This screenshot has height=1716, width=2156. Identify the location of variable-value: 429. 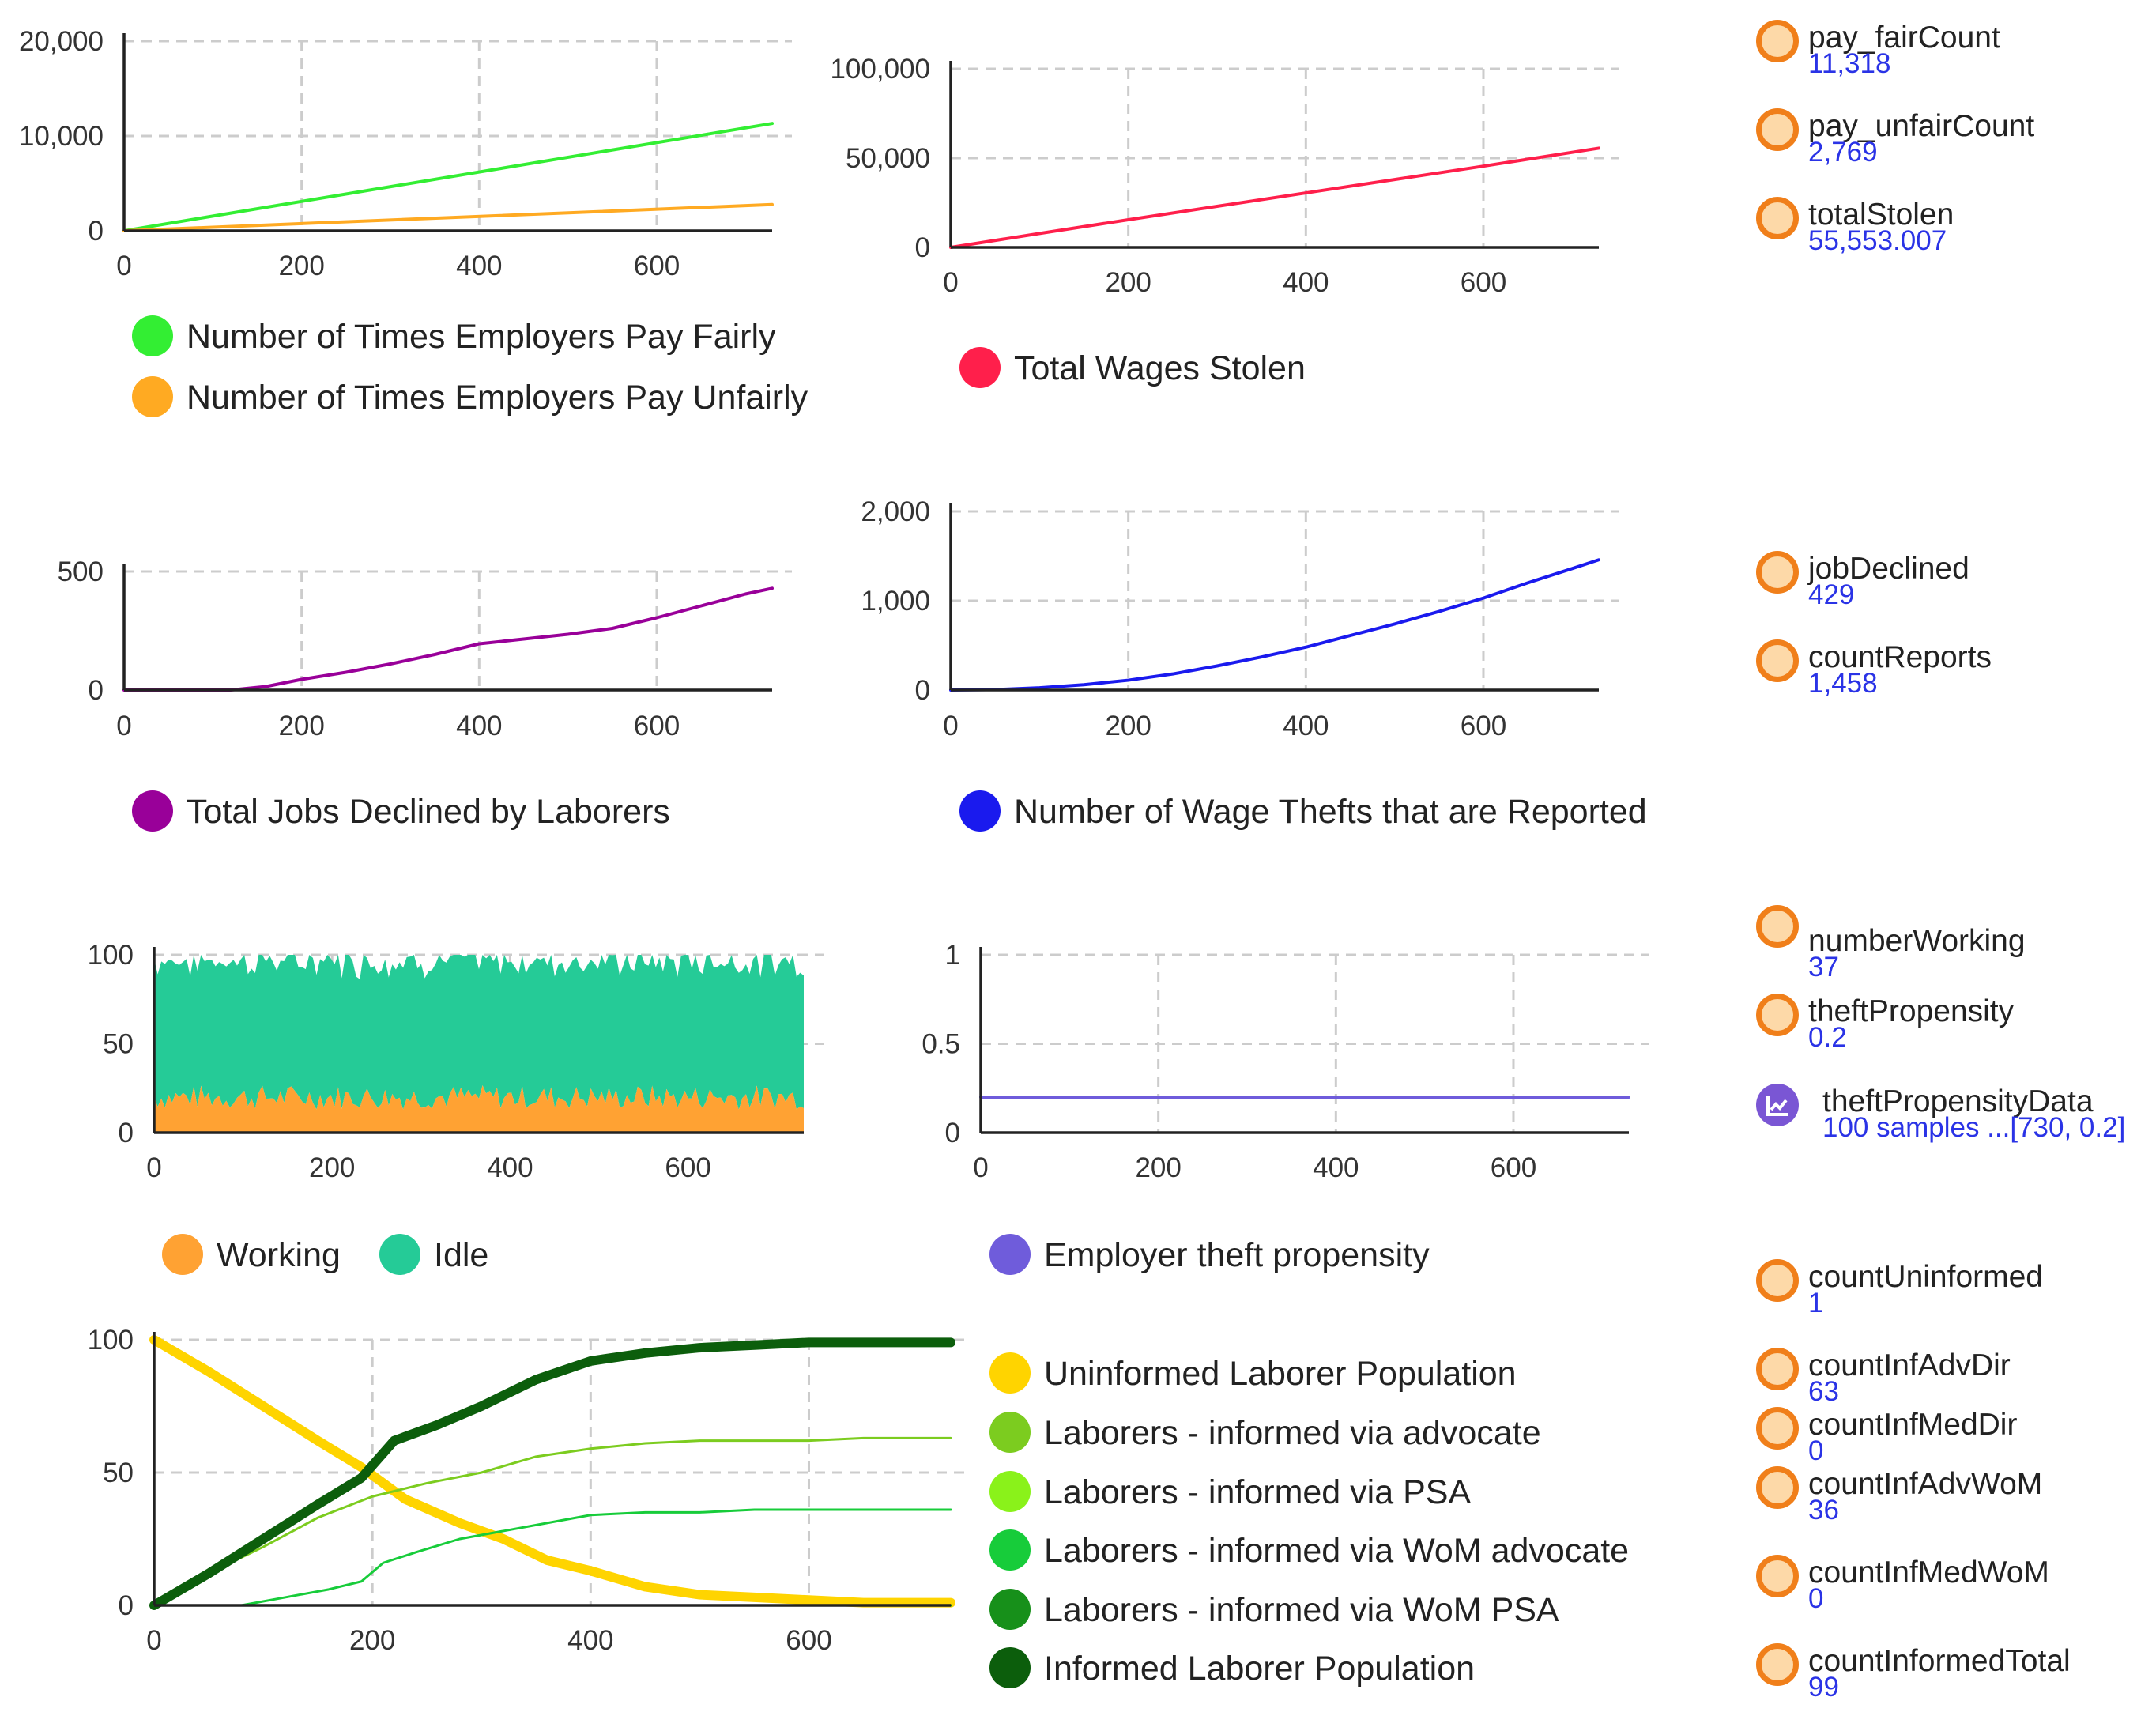
(1831, 594).